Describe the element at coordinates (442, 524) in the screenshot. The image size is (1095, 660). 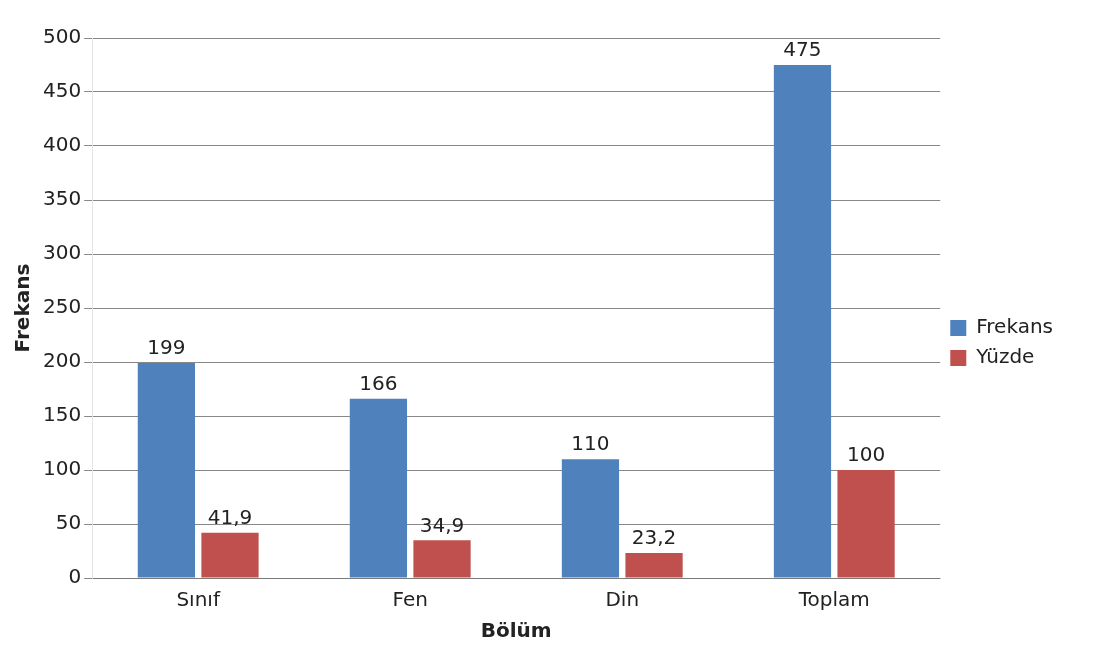
I see `data-label: 34,9` at that location.